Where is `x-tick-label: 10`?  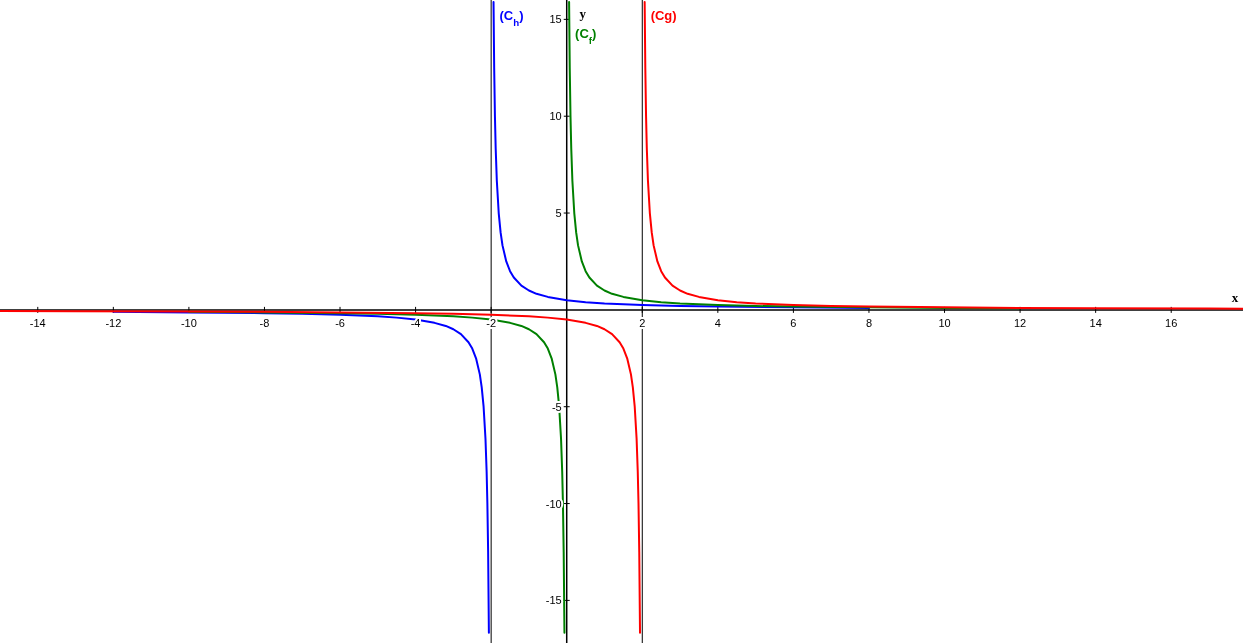 x-tick-label: 10 is located at coordinates (944, 322).